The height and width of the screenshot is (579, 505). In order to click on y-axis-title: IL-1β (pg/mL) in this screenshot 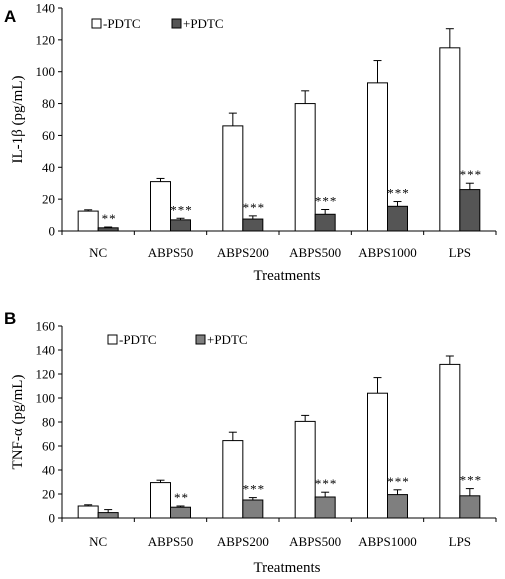, I will do `click(18, 119)`.